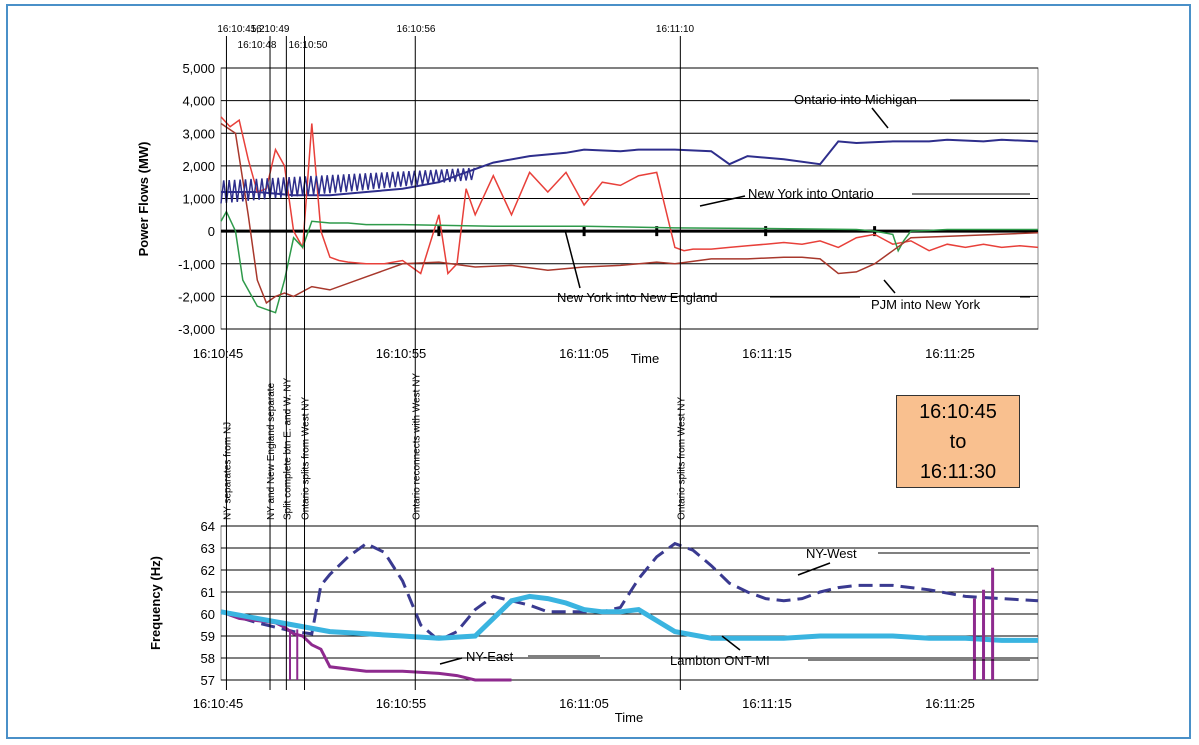 The height and width of the screenshot is (745, 1199). Describe the element at coordinates (645, 358) in the screenshot. I see `top-x-axis-title: Time` at that location.